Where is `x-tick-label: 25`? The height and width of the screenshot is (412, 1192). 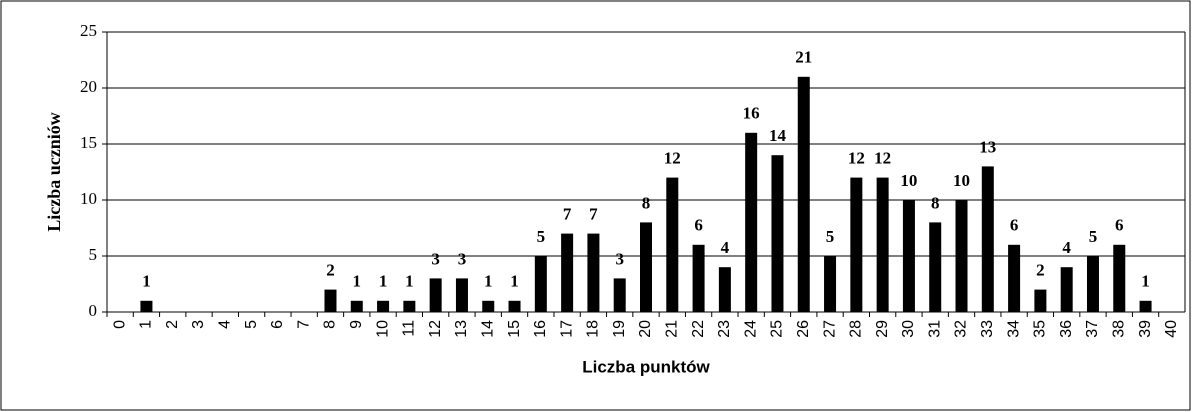
x-tick-label: 25 is located at coordinates (777, 329).